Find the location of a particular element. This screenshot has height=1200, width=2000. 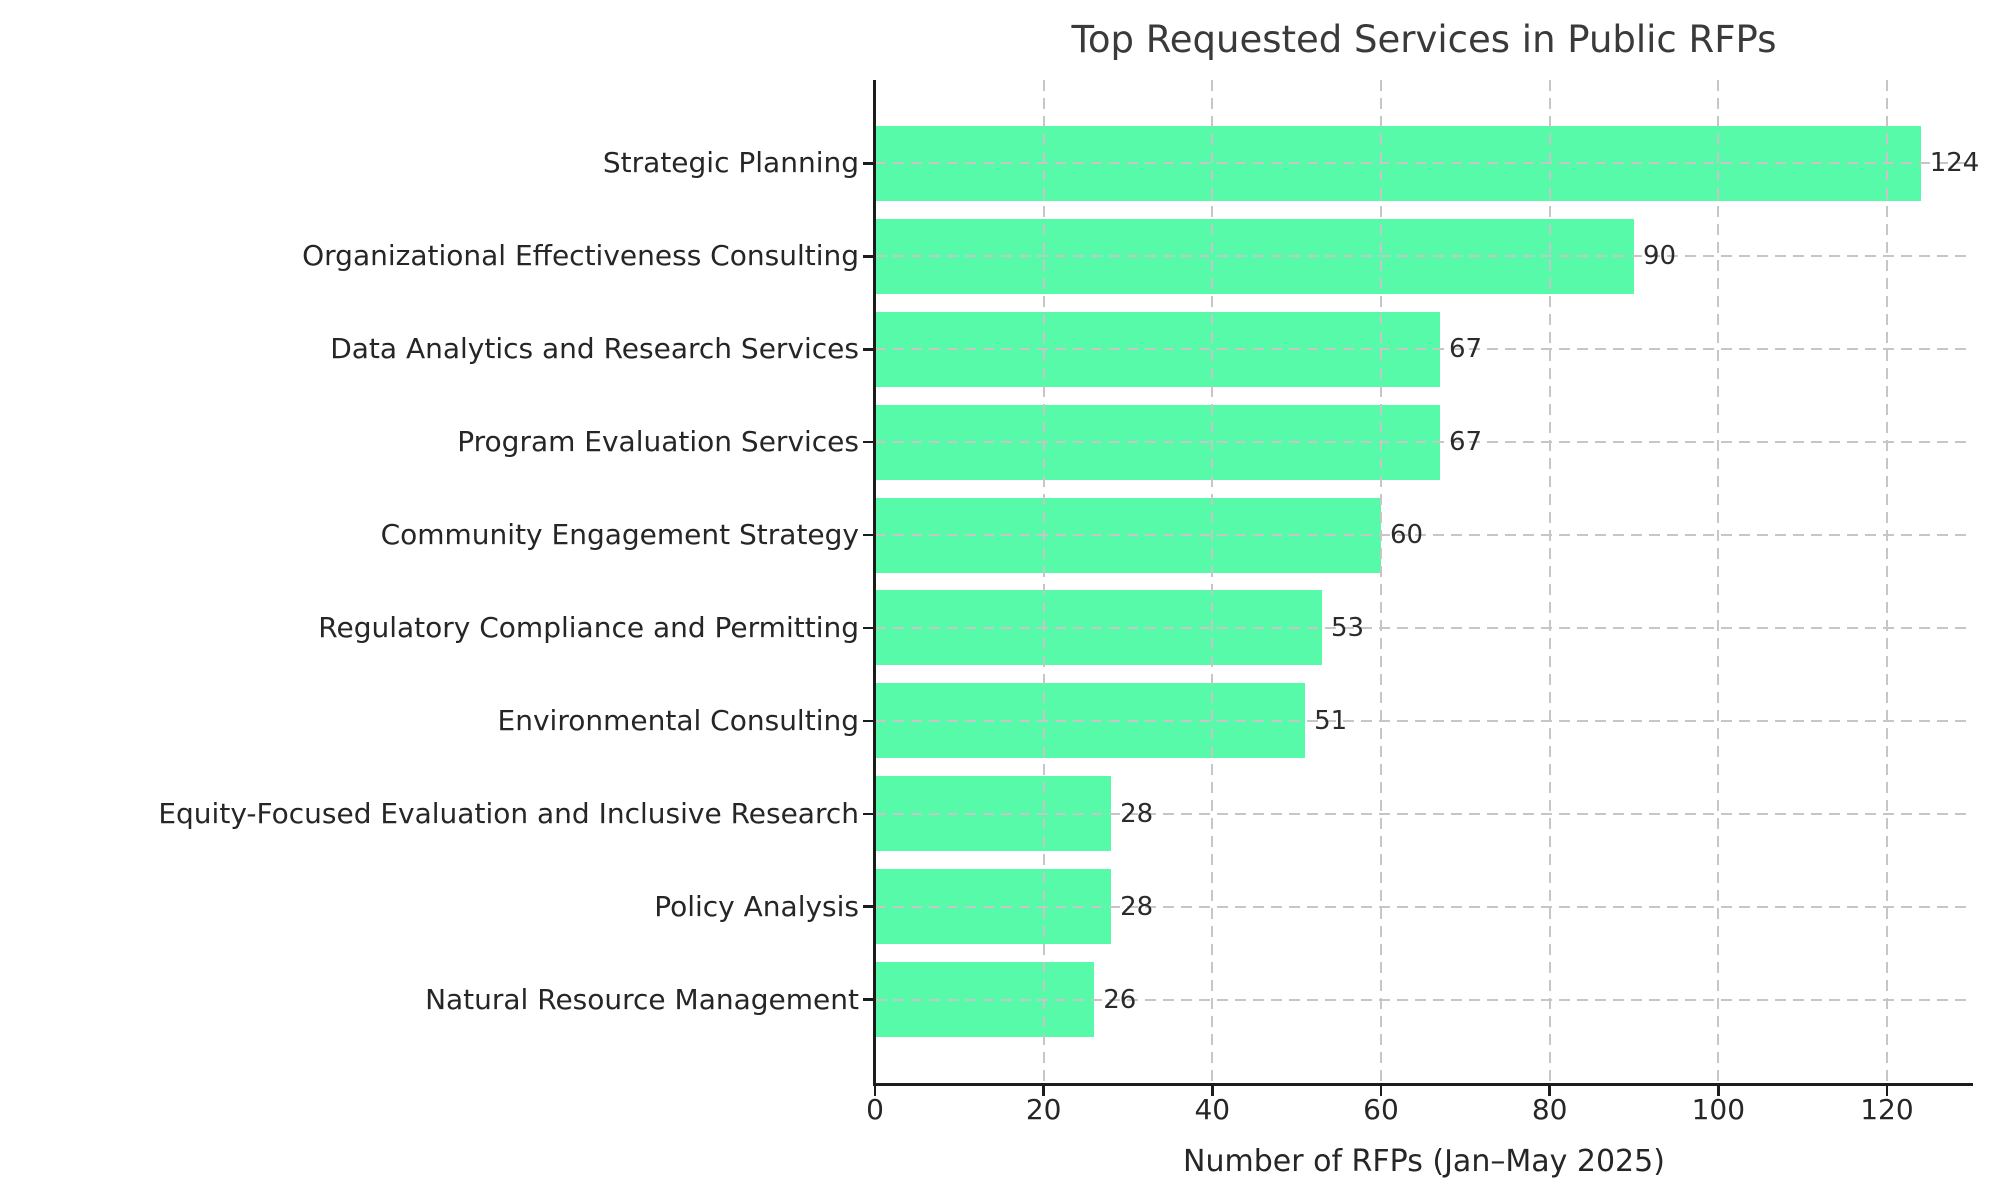

category-label: Policy Analysis is located at coordinates (756, 906).